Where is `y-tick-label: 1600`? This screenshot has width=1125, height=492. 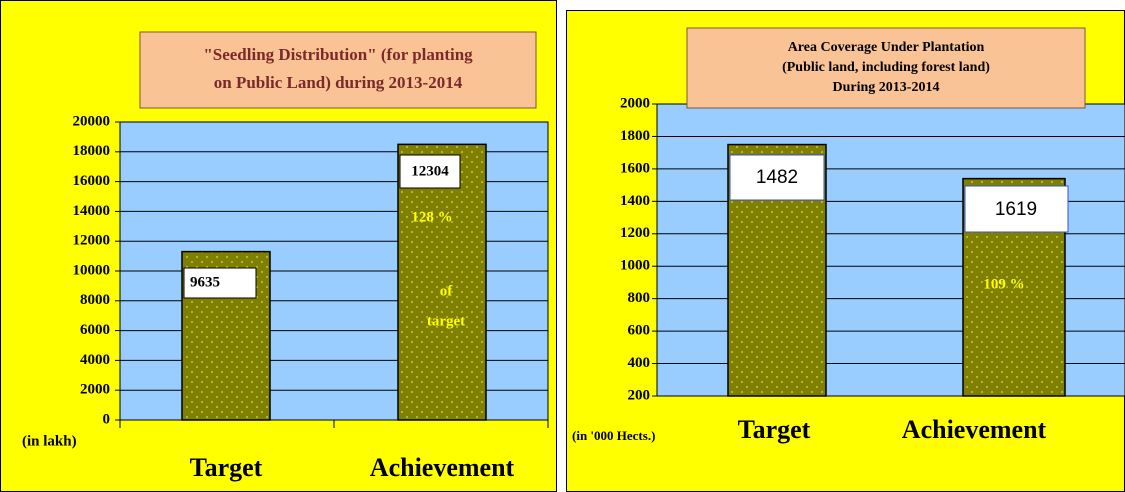
y-tick-label: 1600 is located at coordinates (635, 168).